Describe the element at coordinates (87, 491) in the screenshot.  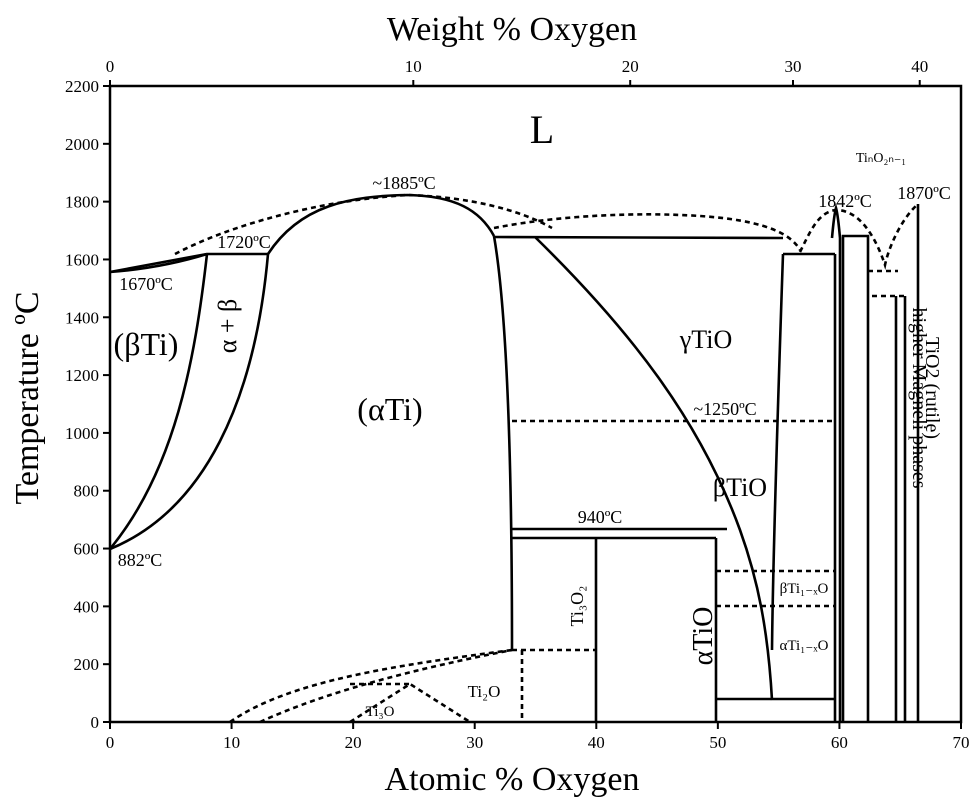
I see `y-tick-label: 800` at that location.